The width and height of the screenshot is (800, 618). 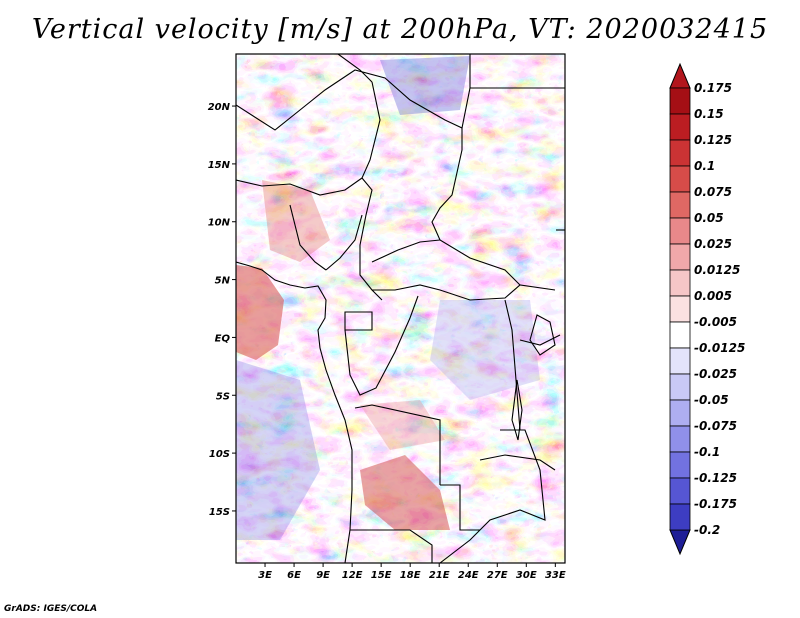 What do you see at coordinates (265, 575) in the screenshot?
I see `lon-tick-label: 3E` at bounding box center [265, 575].